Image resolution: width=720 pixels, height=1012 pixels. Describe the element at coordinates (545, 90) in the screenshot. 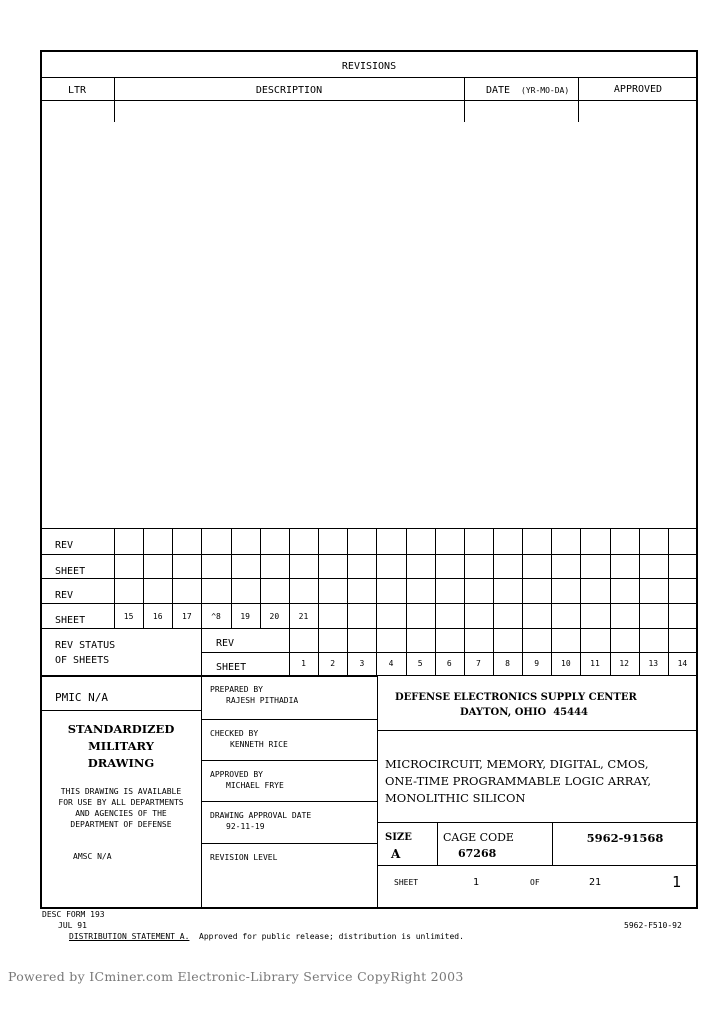

I see `date-format: (YR-MO-DA)` at that location.